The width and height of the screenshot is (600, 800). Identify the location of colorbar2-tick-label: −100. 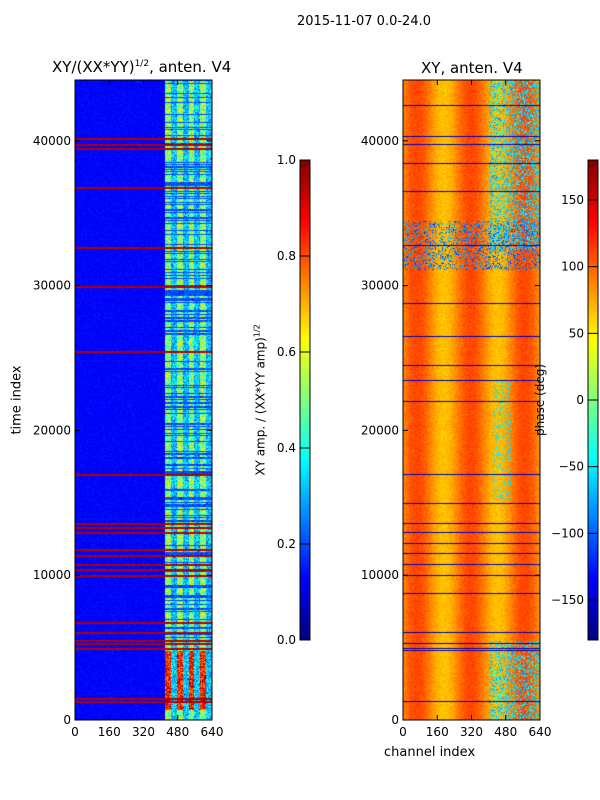
(567, 533).